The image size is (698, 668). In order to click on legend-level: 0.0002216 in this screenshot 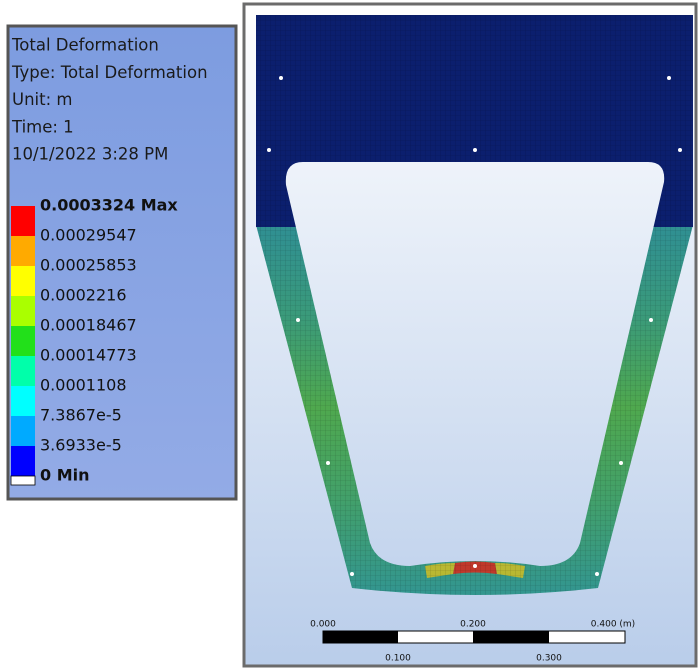, I will do `click(83, 295)`.